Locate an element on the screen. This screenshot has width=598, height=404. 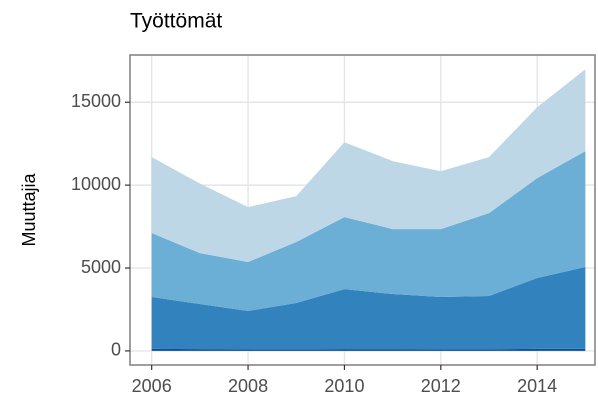
x-tick-label: 2012 is located at coordinates (441, 386).